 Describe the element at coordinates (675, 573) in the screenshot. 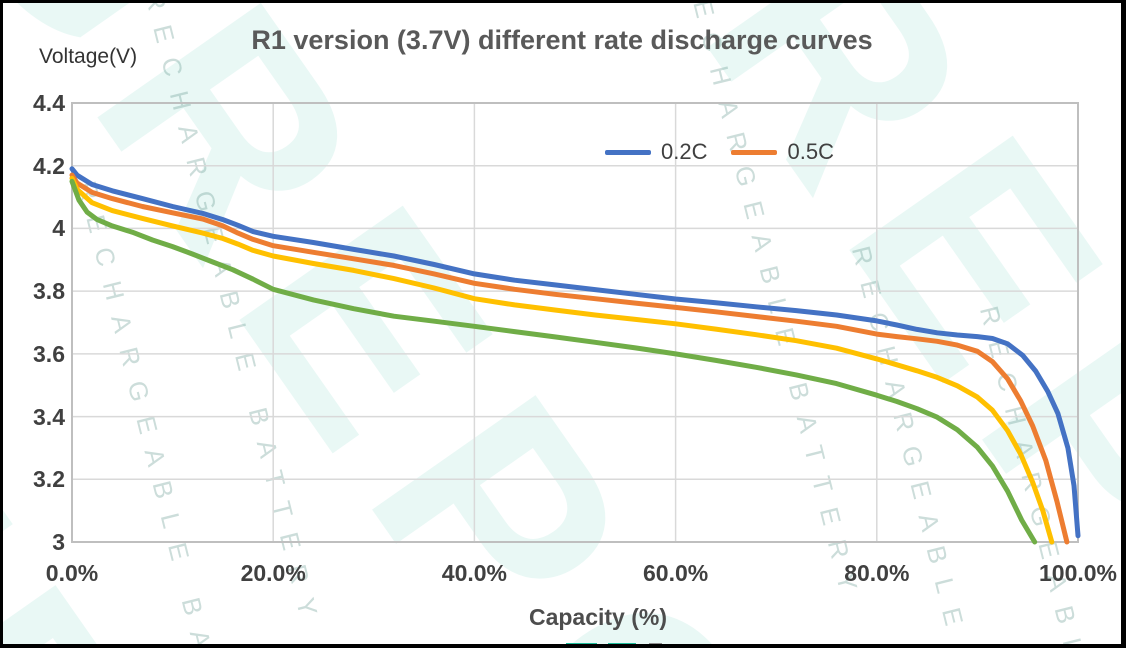

I see `x-tick-label: 60.0%` at that location.